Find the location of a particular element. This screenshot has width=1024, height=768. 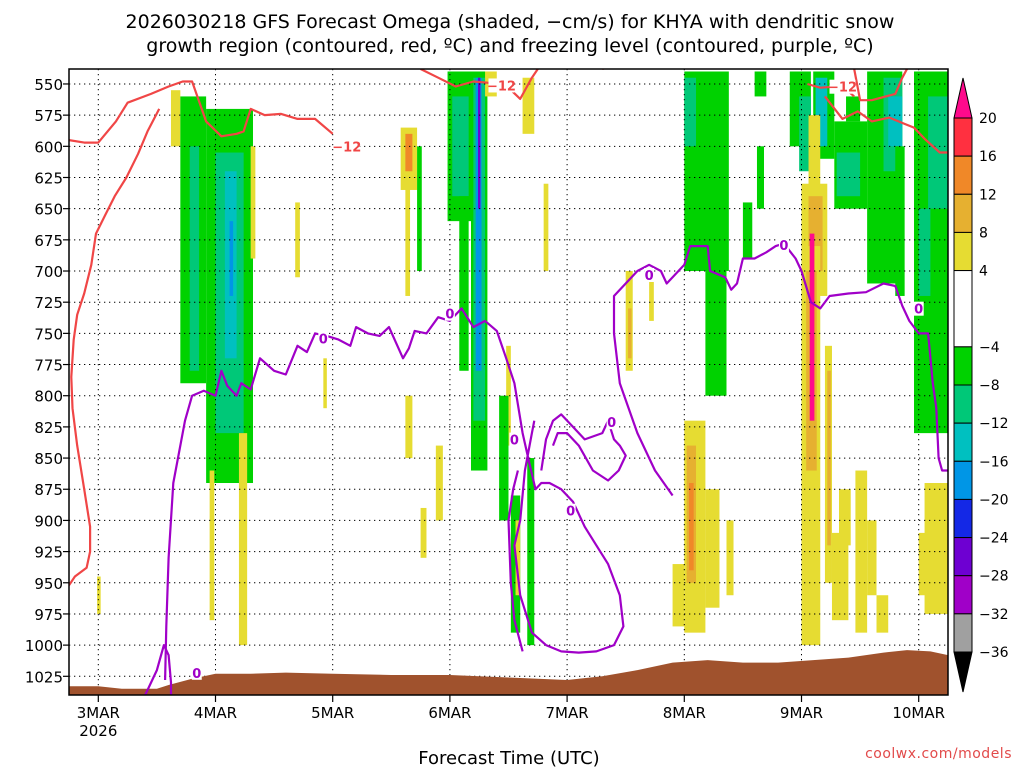

y-tick-label-775: 775 is located at coordinates (48, 366).